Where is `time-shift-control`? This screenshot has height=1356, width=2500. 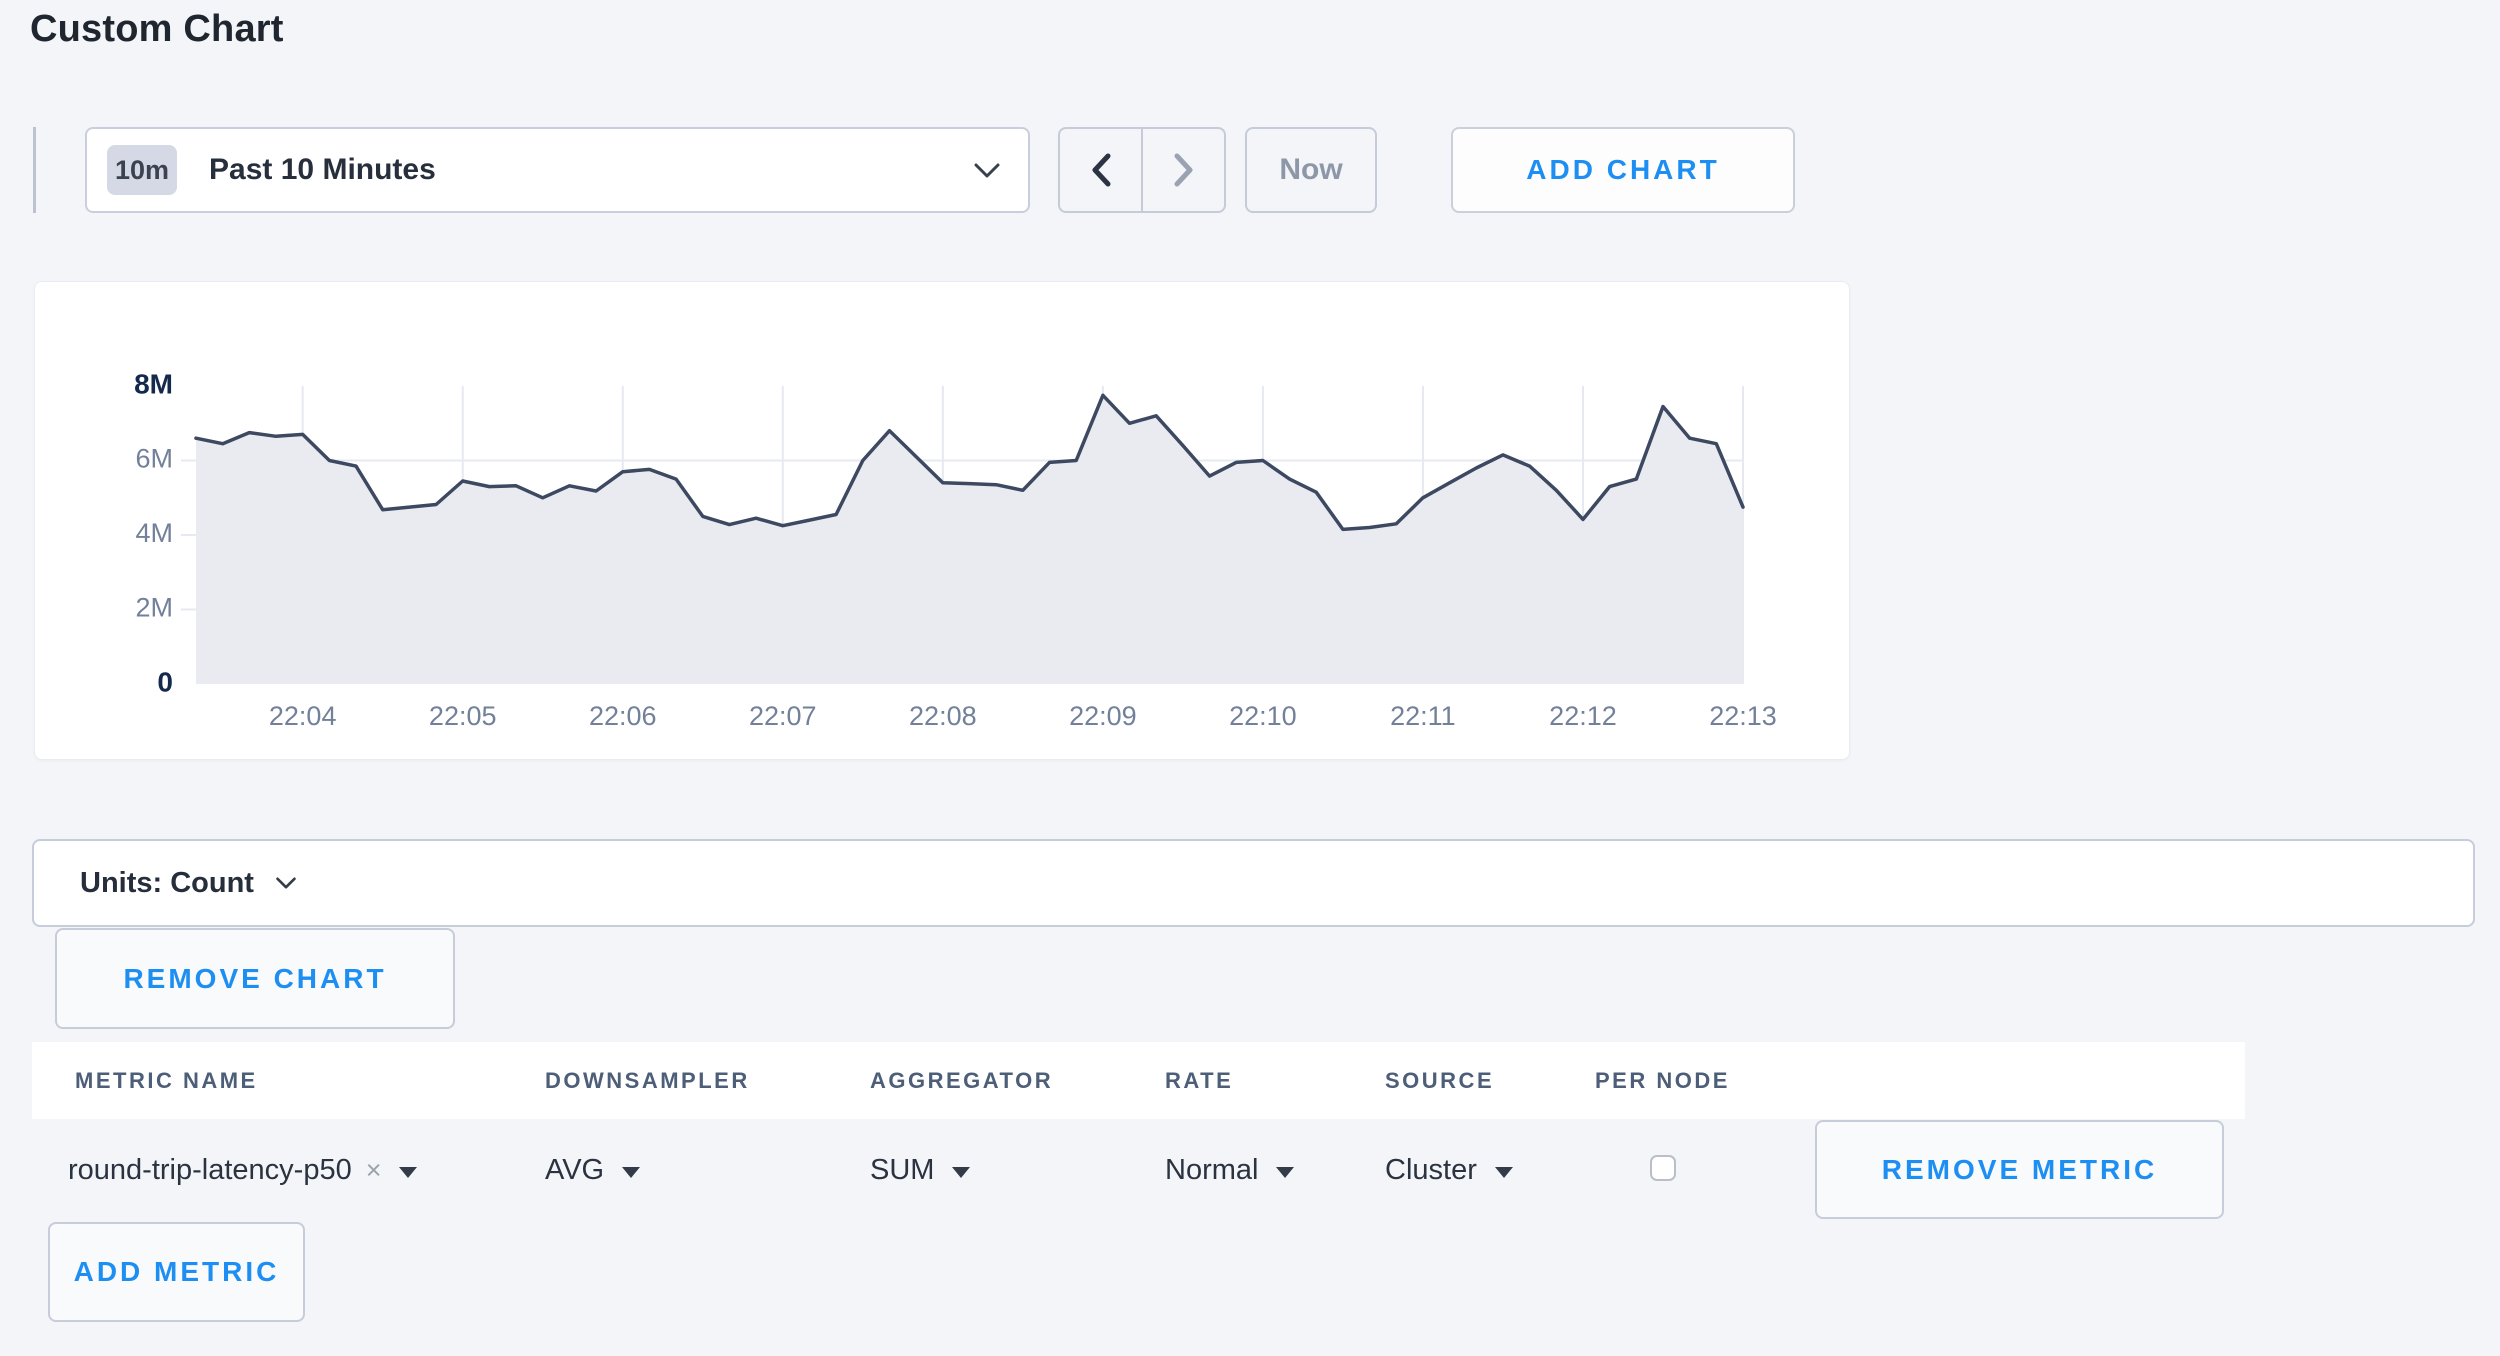
time-shift-control is located at coordinates (1142, 170).